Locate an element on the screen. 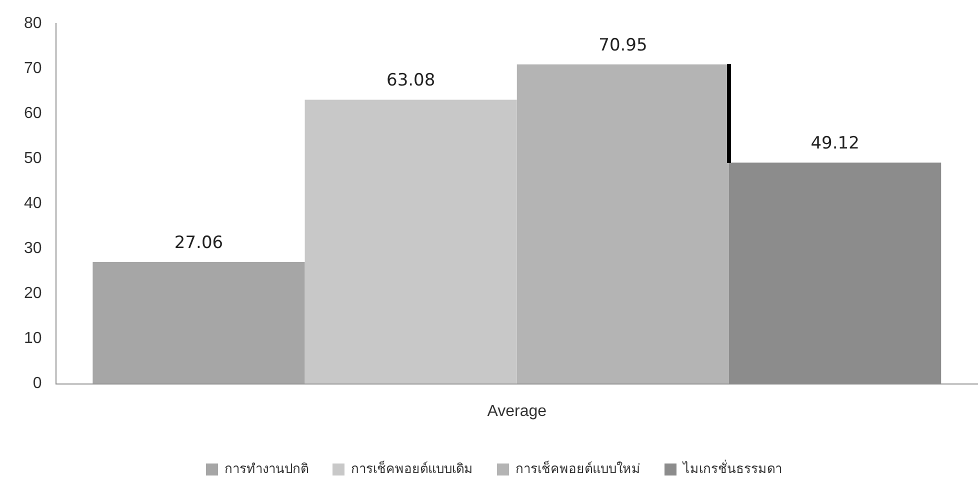  y-tick-label: 80 is located at coordinates (33, 23).